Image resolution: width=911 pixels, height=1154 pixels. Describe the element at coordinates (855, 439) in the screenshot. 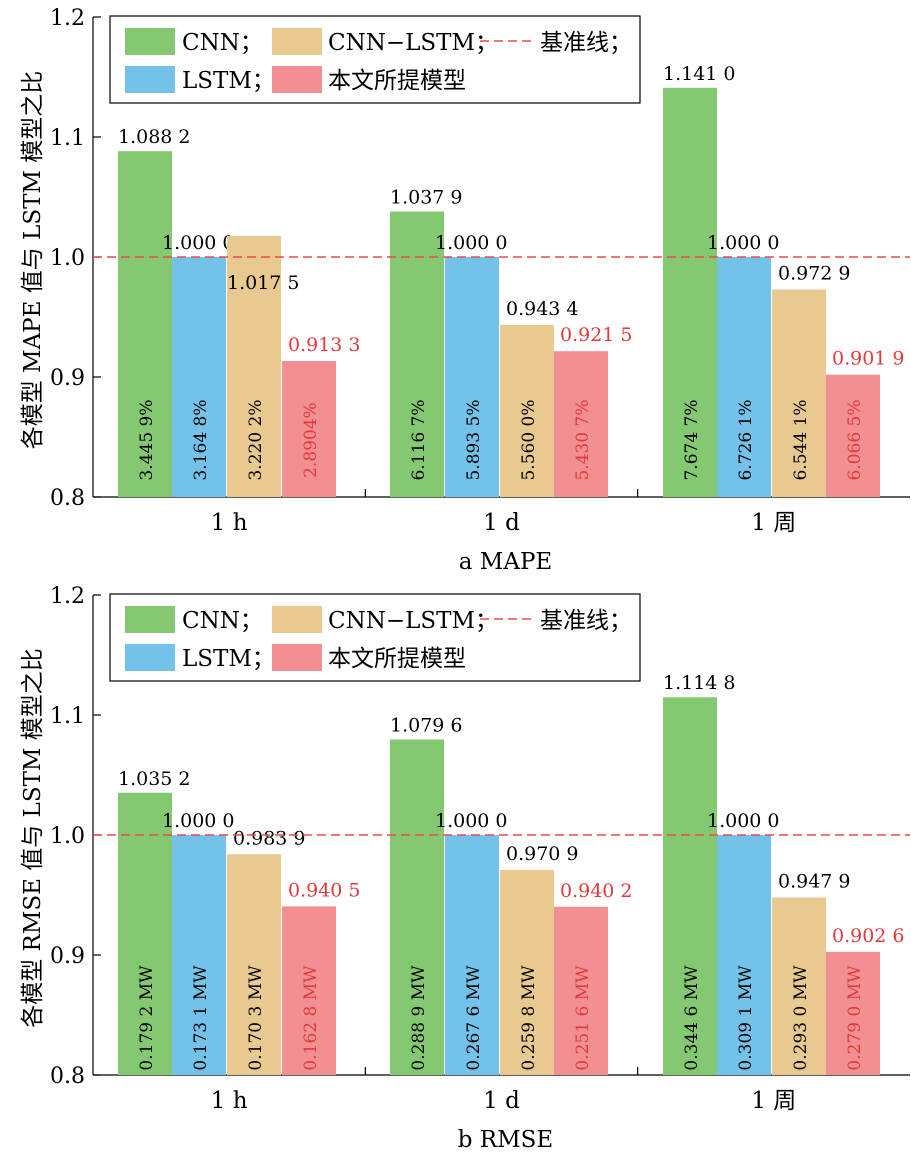

I see `bar-inner-label: 6.066 5%` at that location.